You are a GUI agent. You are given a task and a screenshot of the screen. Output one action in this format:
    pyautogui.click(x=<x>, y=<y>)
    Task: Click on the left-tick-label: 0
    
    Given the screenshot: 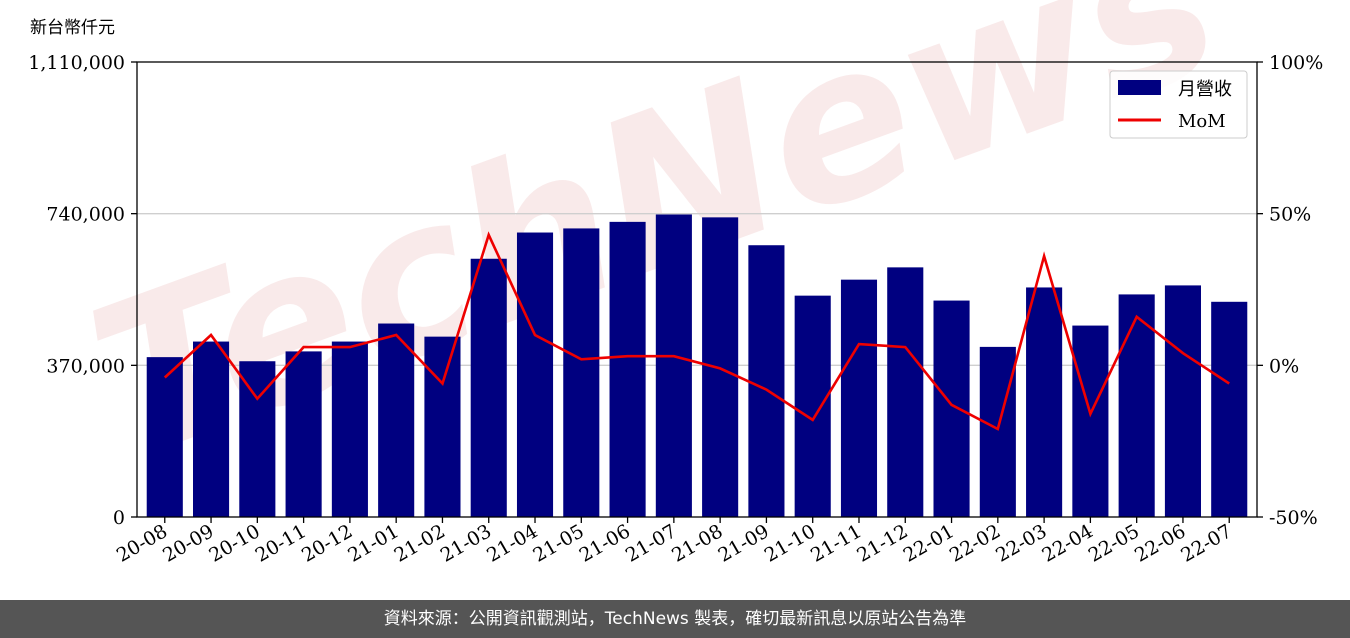 What is the action you would take?
    pyautogui.click(x=119, y=518)
    